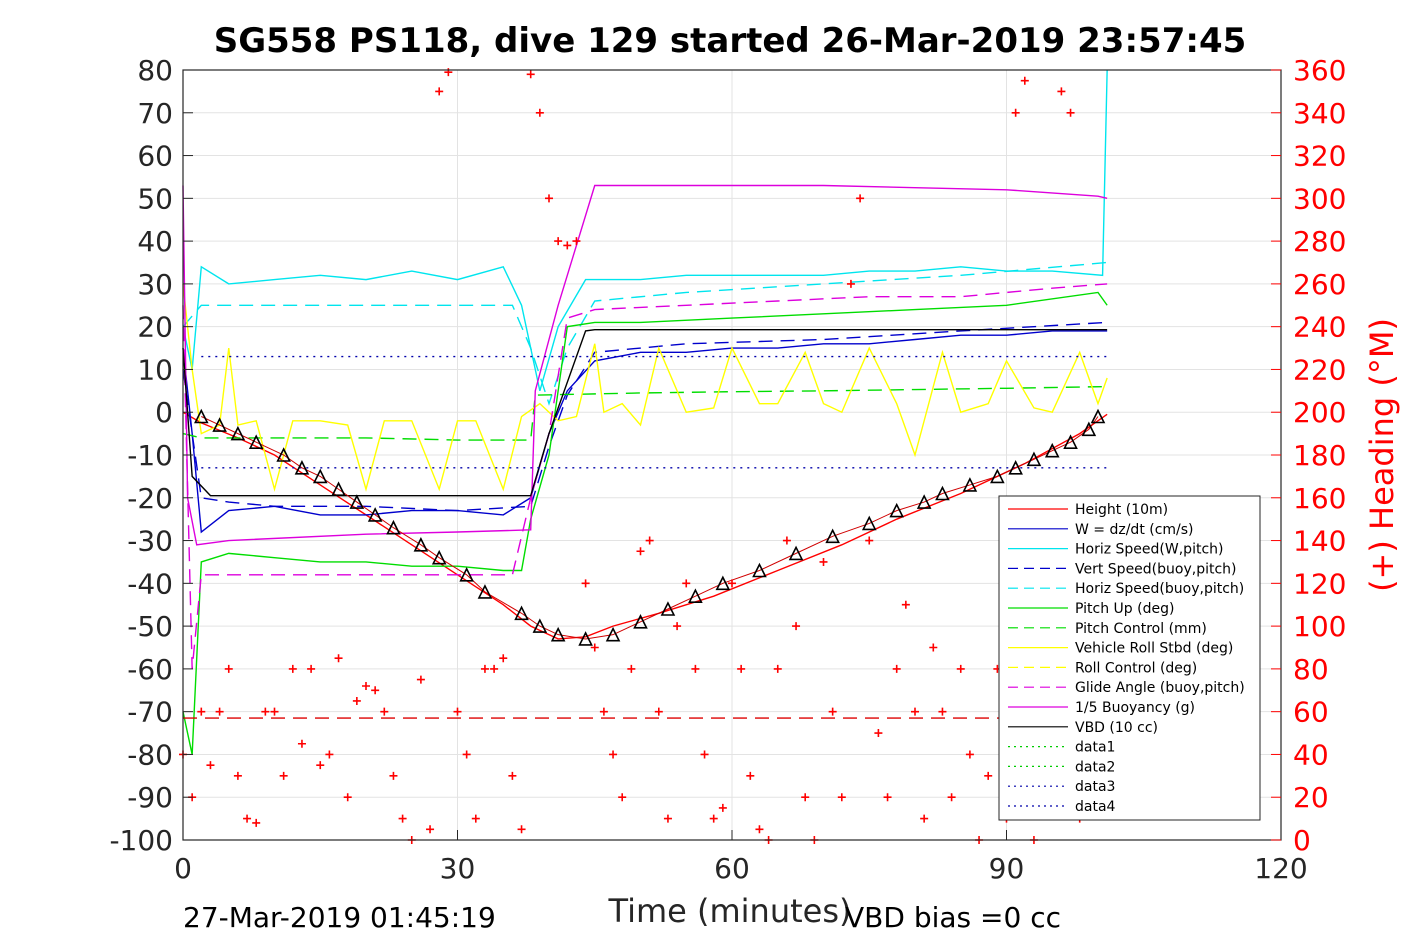  I want to click on legend-label-5: Pitch Up (deg), so click(1124, 609).